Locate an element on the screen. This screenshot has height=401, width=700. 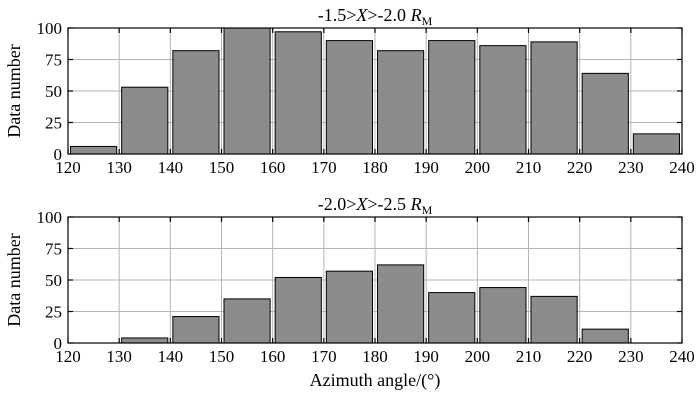
panel-title: -1.5>X>-2.0 RM is located at coordinates (375, 16).